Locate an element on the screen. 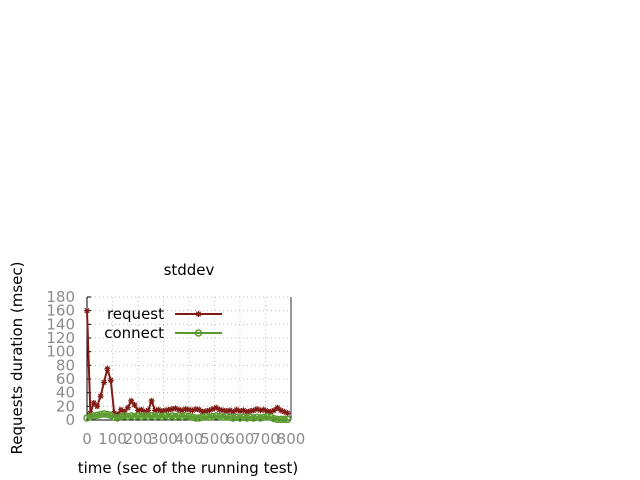 Image resolution: width=640 pixels, height=480 pixels. y-tick-label: 160 is located at coordinates (60, 311).